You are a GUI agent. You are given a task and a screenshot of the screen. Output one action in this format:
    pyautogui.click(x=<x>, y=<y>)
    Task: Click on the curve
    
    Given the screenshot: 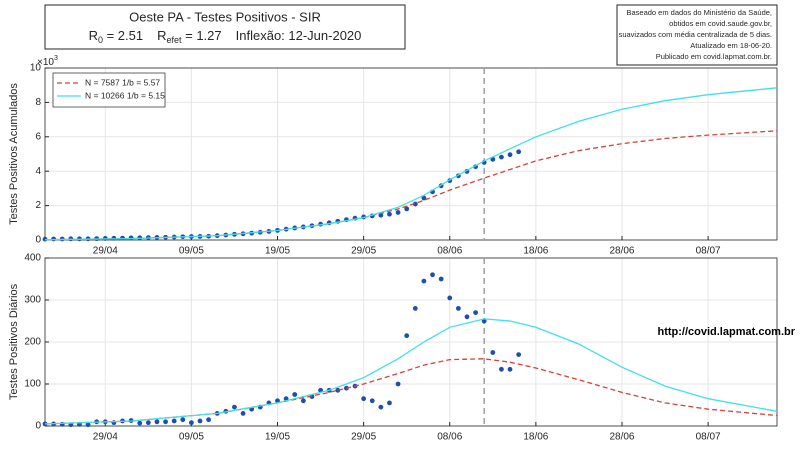 What is the action you would take?
    pyautogui.click(x=411, y=391)
    